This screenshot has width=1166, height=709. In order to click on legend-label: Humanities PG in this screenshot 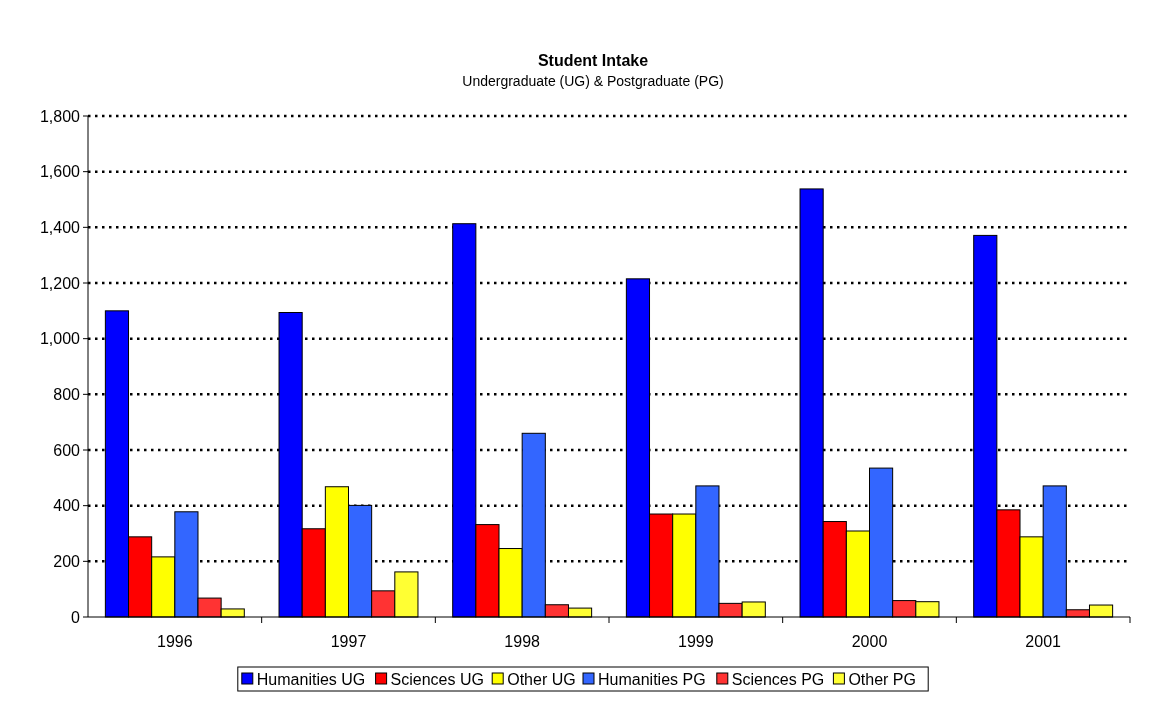, I will do `click(652, 679)`.